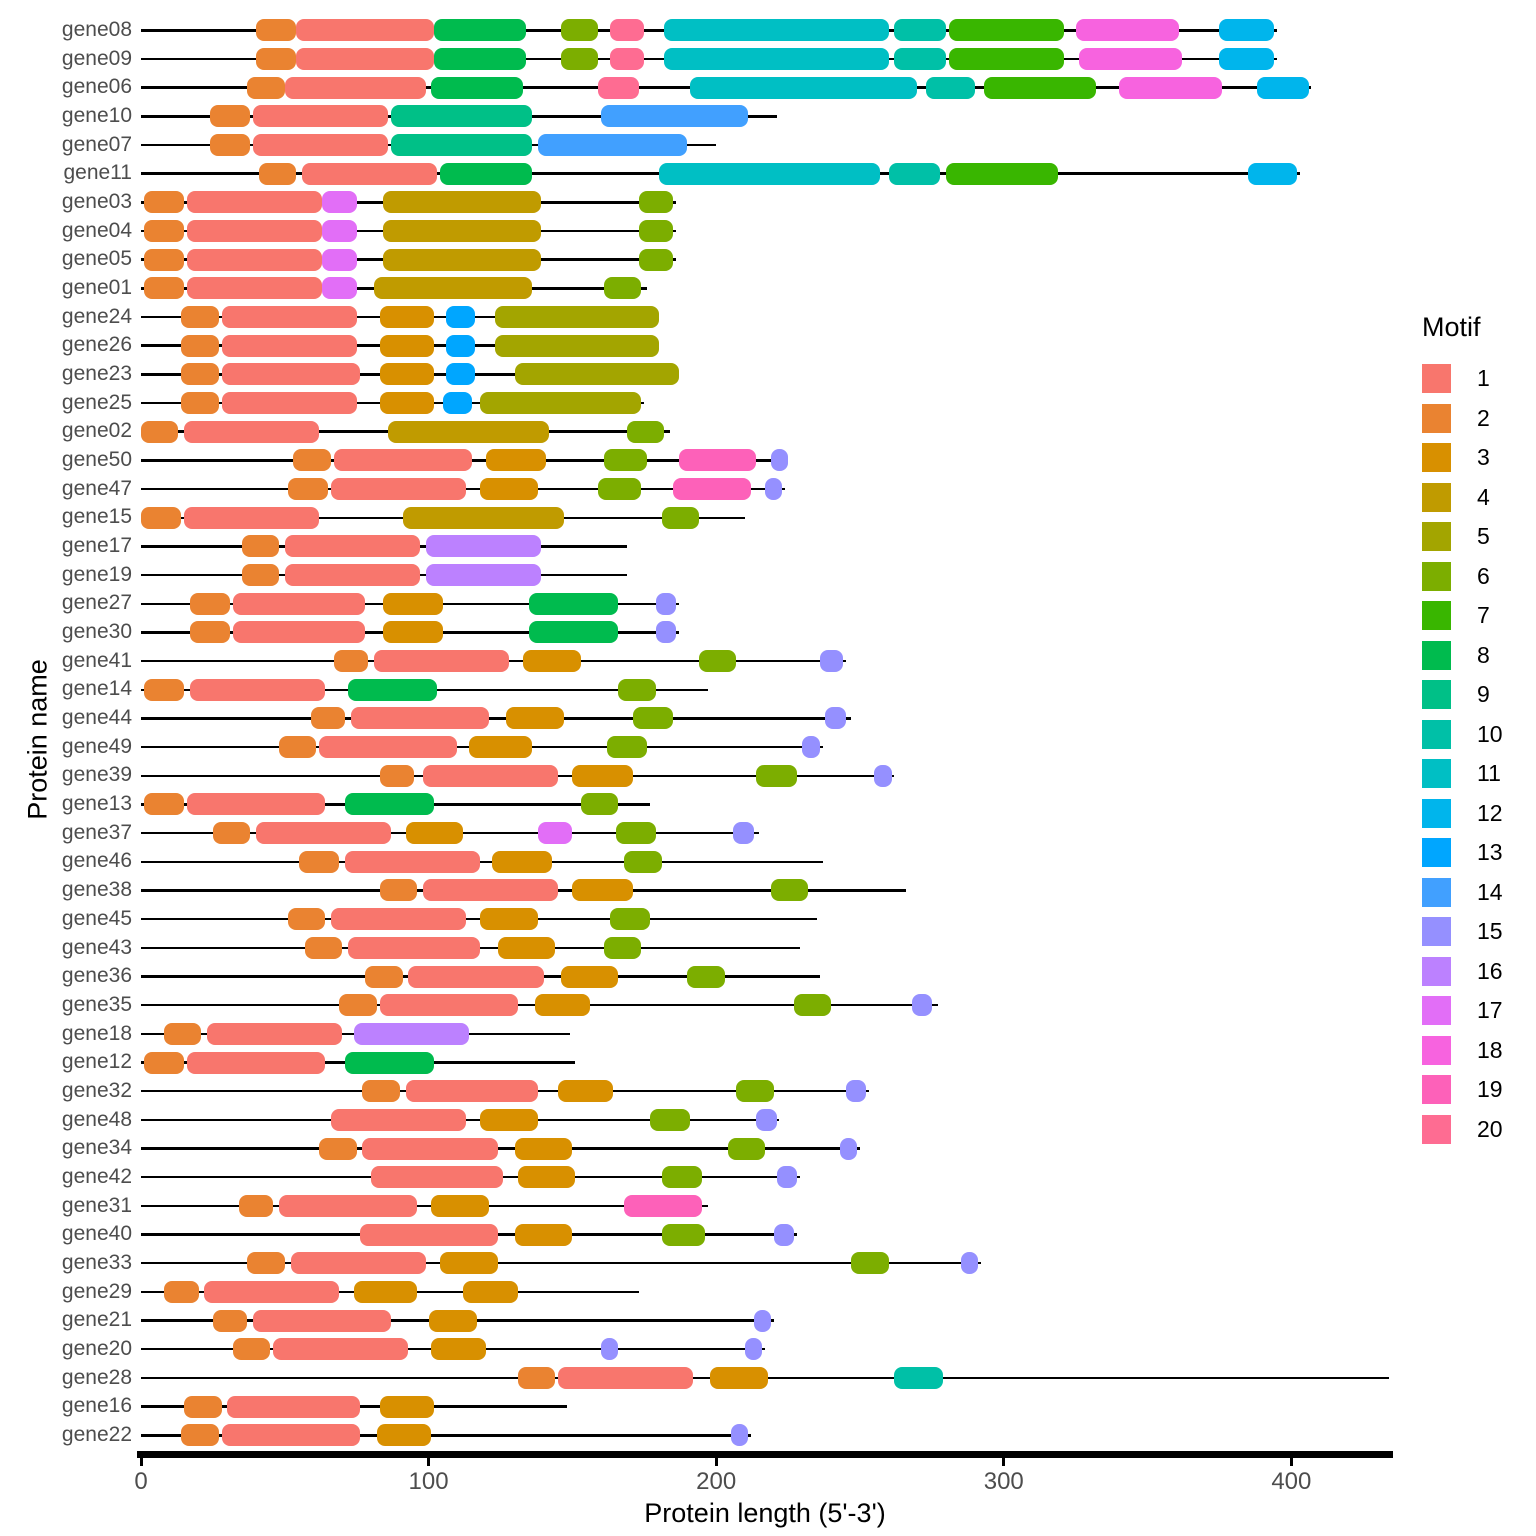 Image resolution: width=1536 pixels, height=1536 pixels. I want to click on gene-row-gene16: gene16, so click(696, 1406).